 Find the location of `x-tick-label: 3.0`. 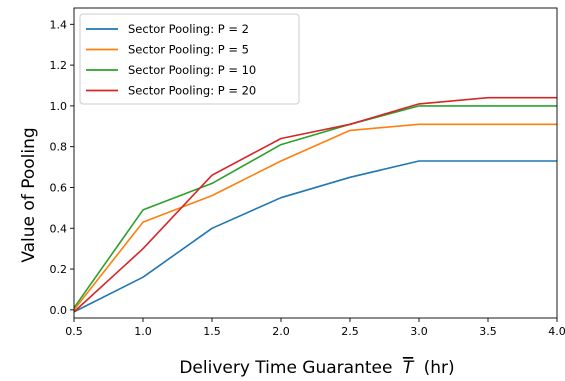

x-tick-label: 3.0 is located at coordinates (419, 331).